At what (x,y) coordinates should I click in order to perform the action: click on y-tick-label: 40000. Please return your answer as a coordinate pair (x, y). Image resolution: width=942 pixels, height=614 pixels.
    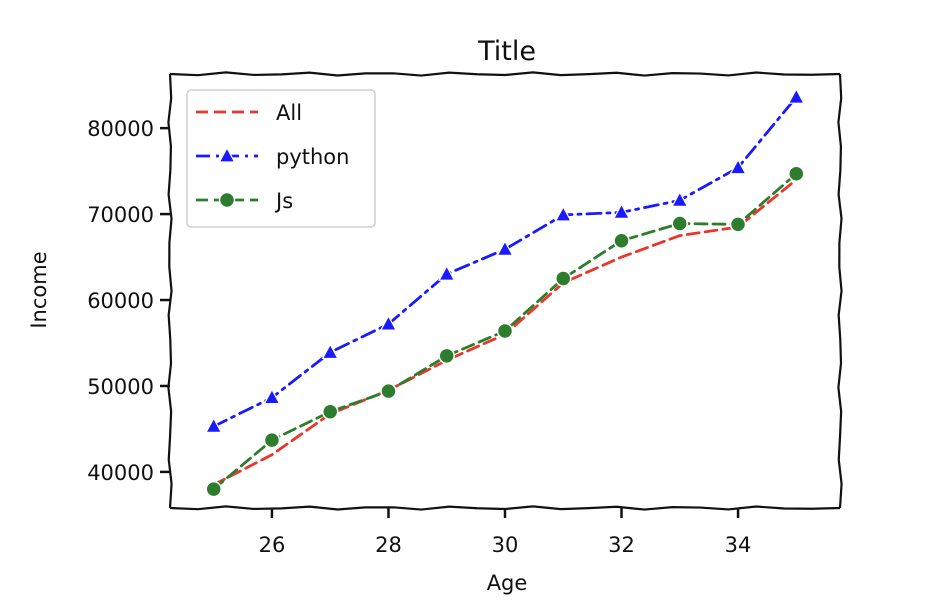
    Looking at the image, I should click on (120, 473).